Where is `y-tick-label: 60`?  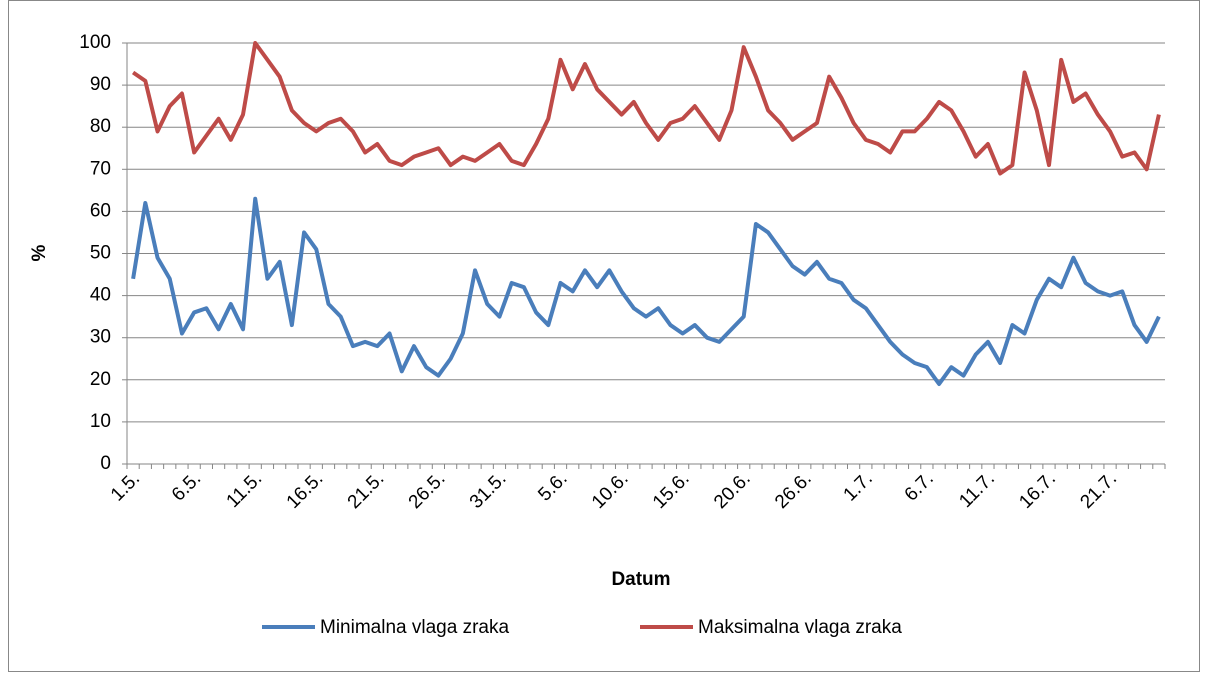 y-tick-label: 60 is located at coordinates (100, 210).